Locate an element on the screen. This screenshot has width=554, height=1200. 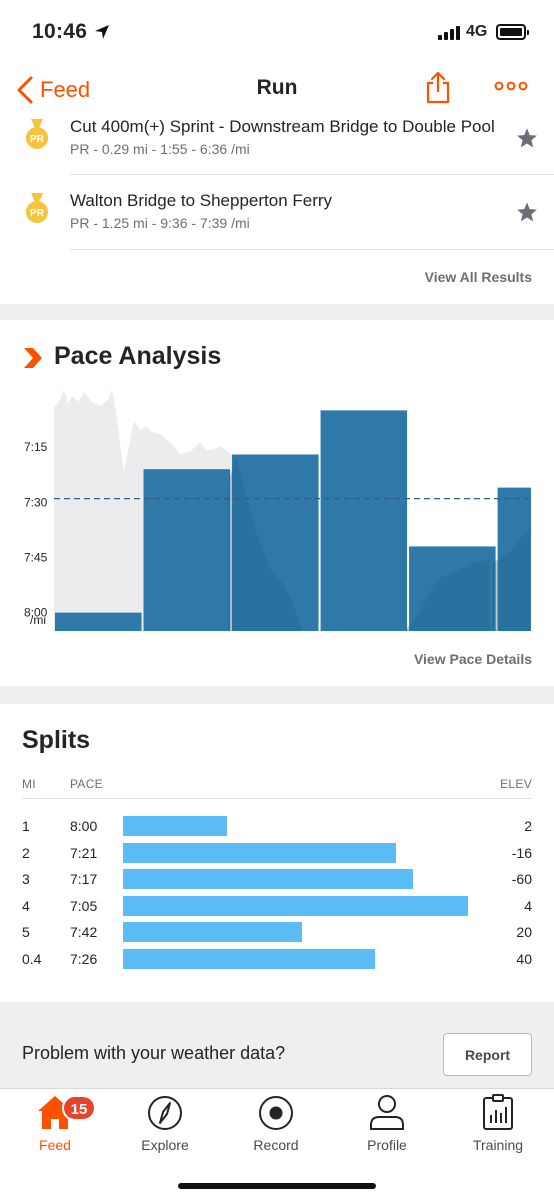
split-mi: 1 is located at coordinates (26, 826).